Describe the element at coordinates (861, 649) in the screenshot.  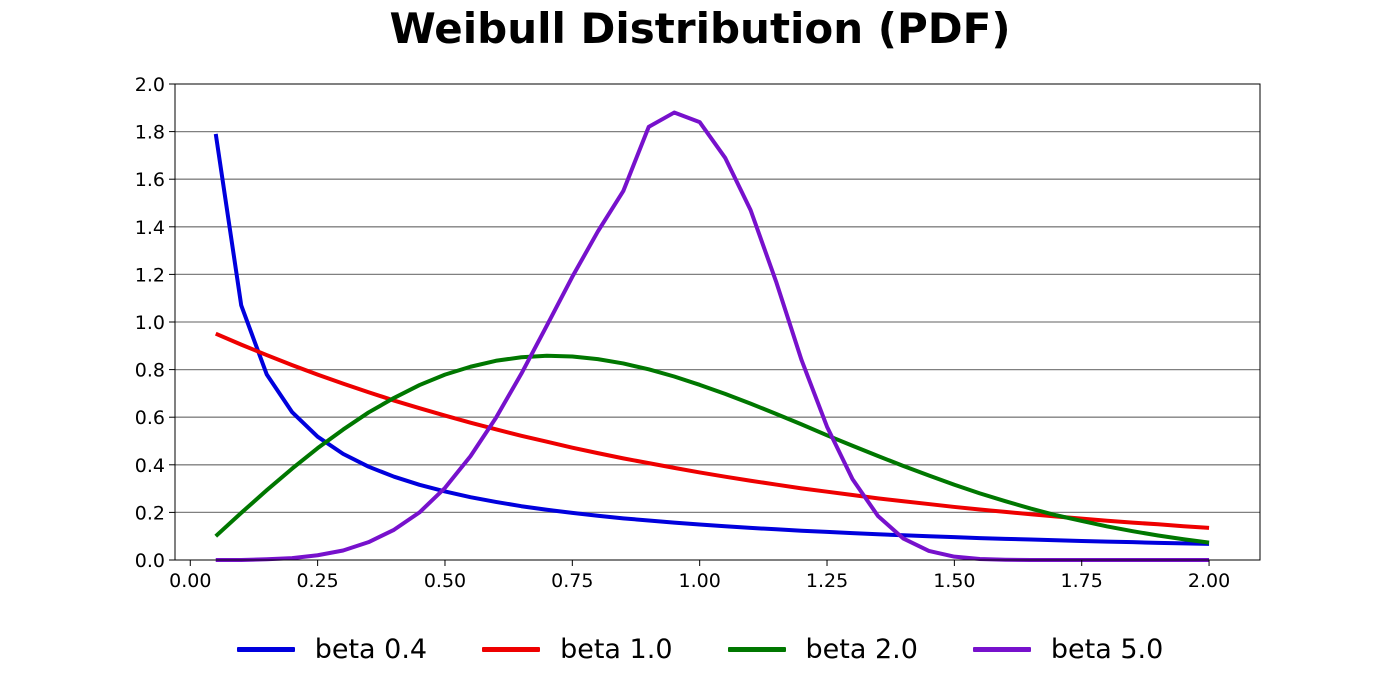
I see `legend-label: beta 2.0` at that location.